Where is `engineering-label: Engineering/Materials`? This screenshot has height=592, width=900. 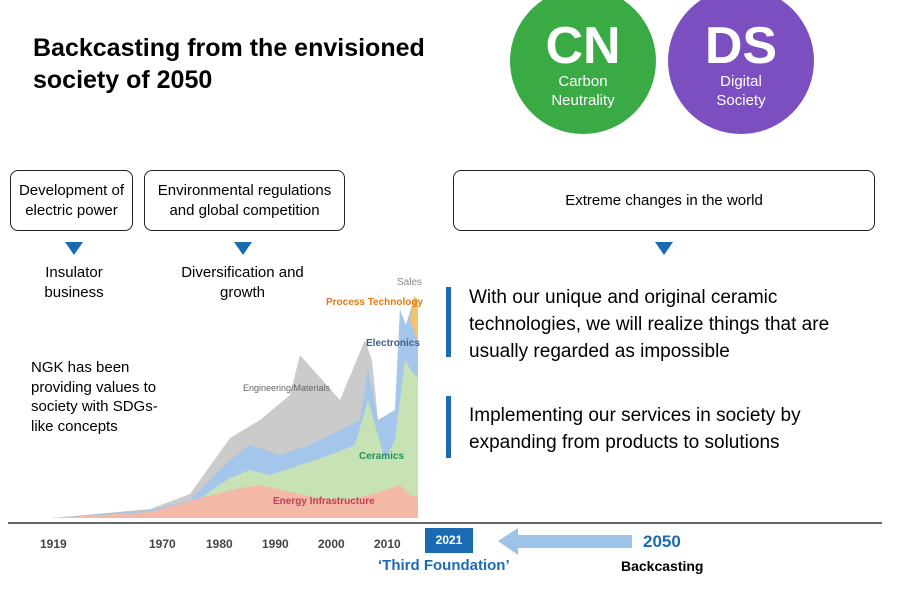 engineering-label: Engineering/Materials is located at coordinates (287, 388).